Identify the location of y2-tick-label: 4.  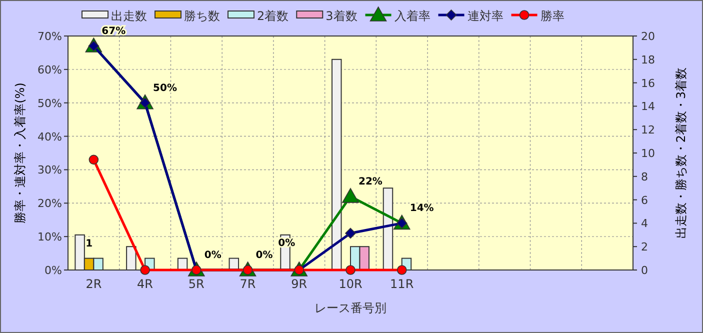
(644, 223).